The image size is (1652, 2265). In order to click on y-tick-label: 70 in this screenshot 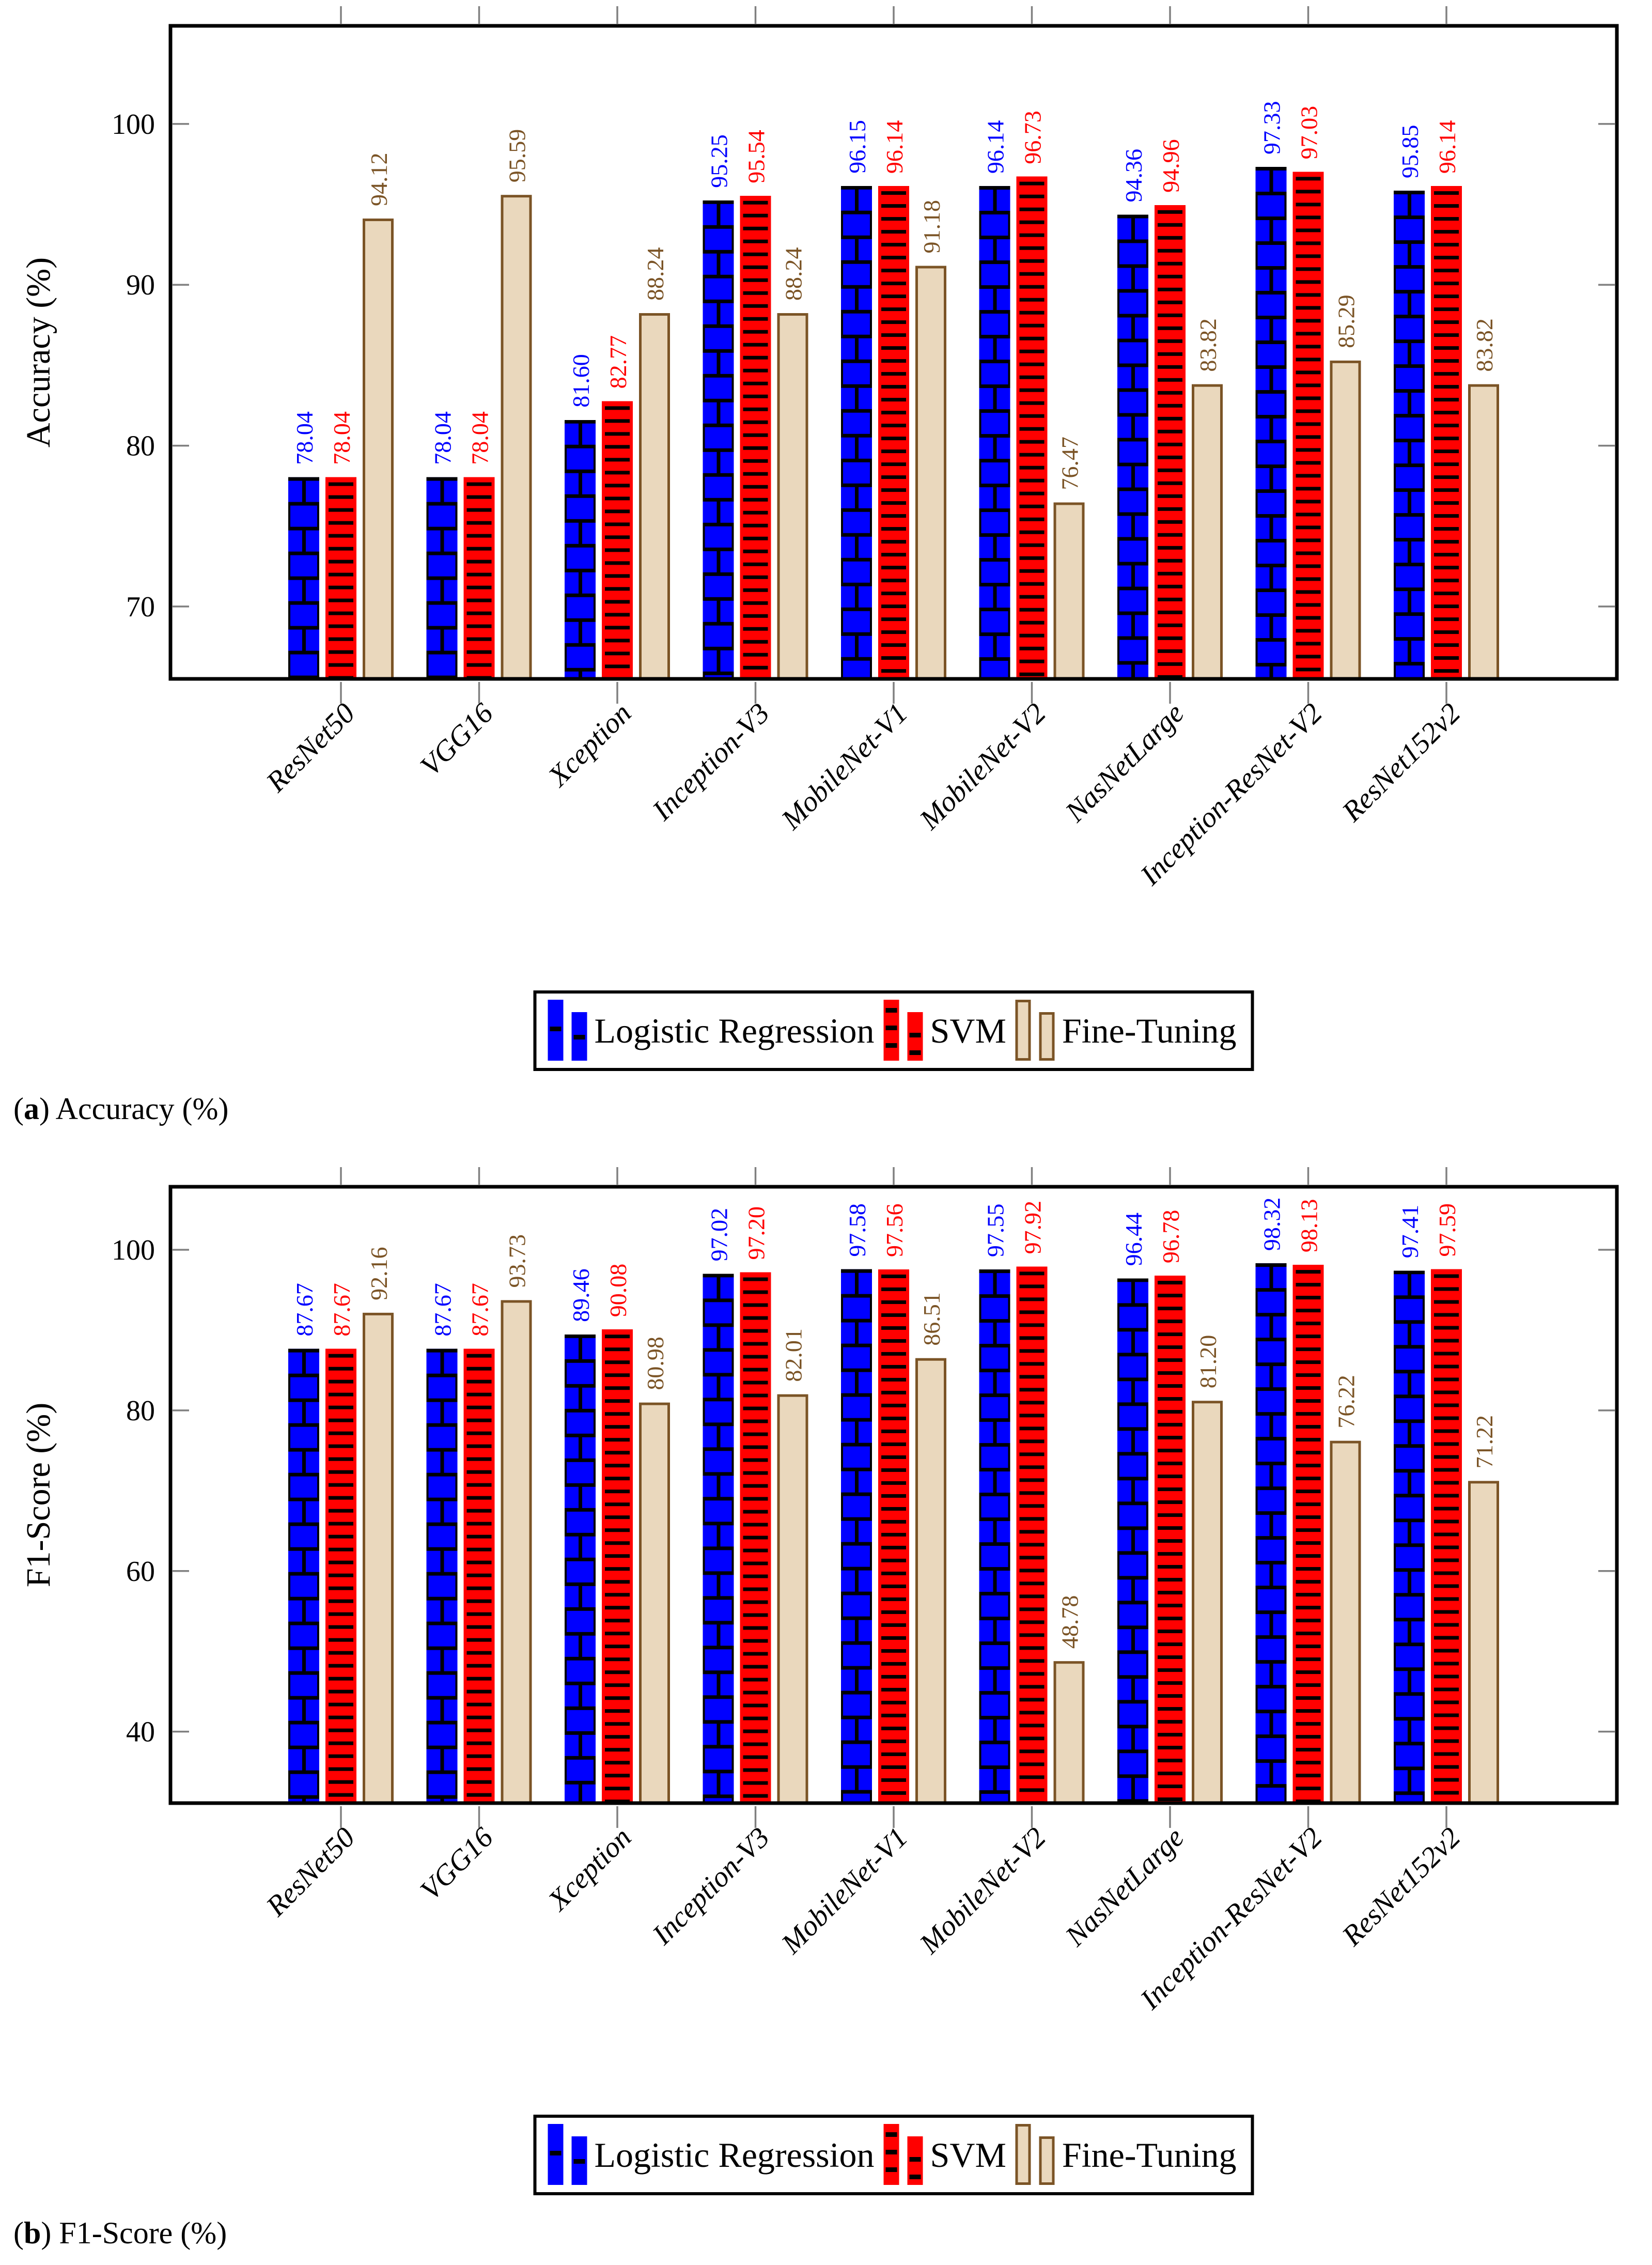, I will do `click(140, 607)`.